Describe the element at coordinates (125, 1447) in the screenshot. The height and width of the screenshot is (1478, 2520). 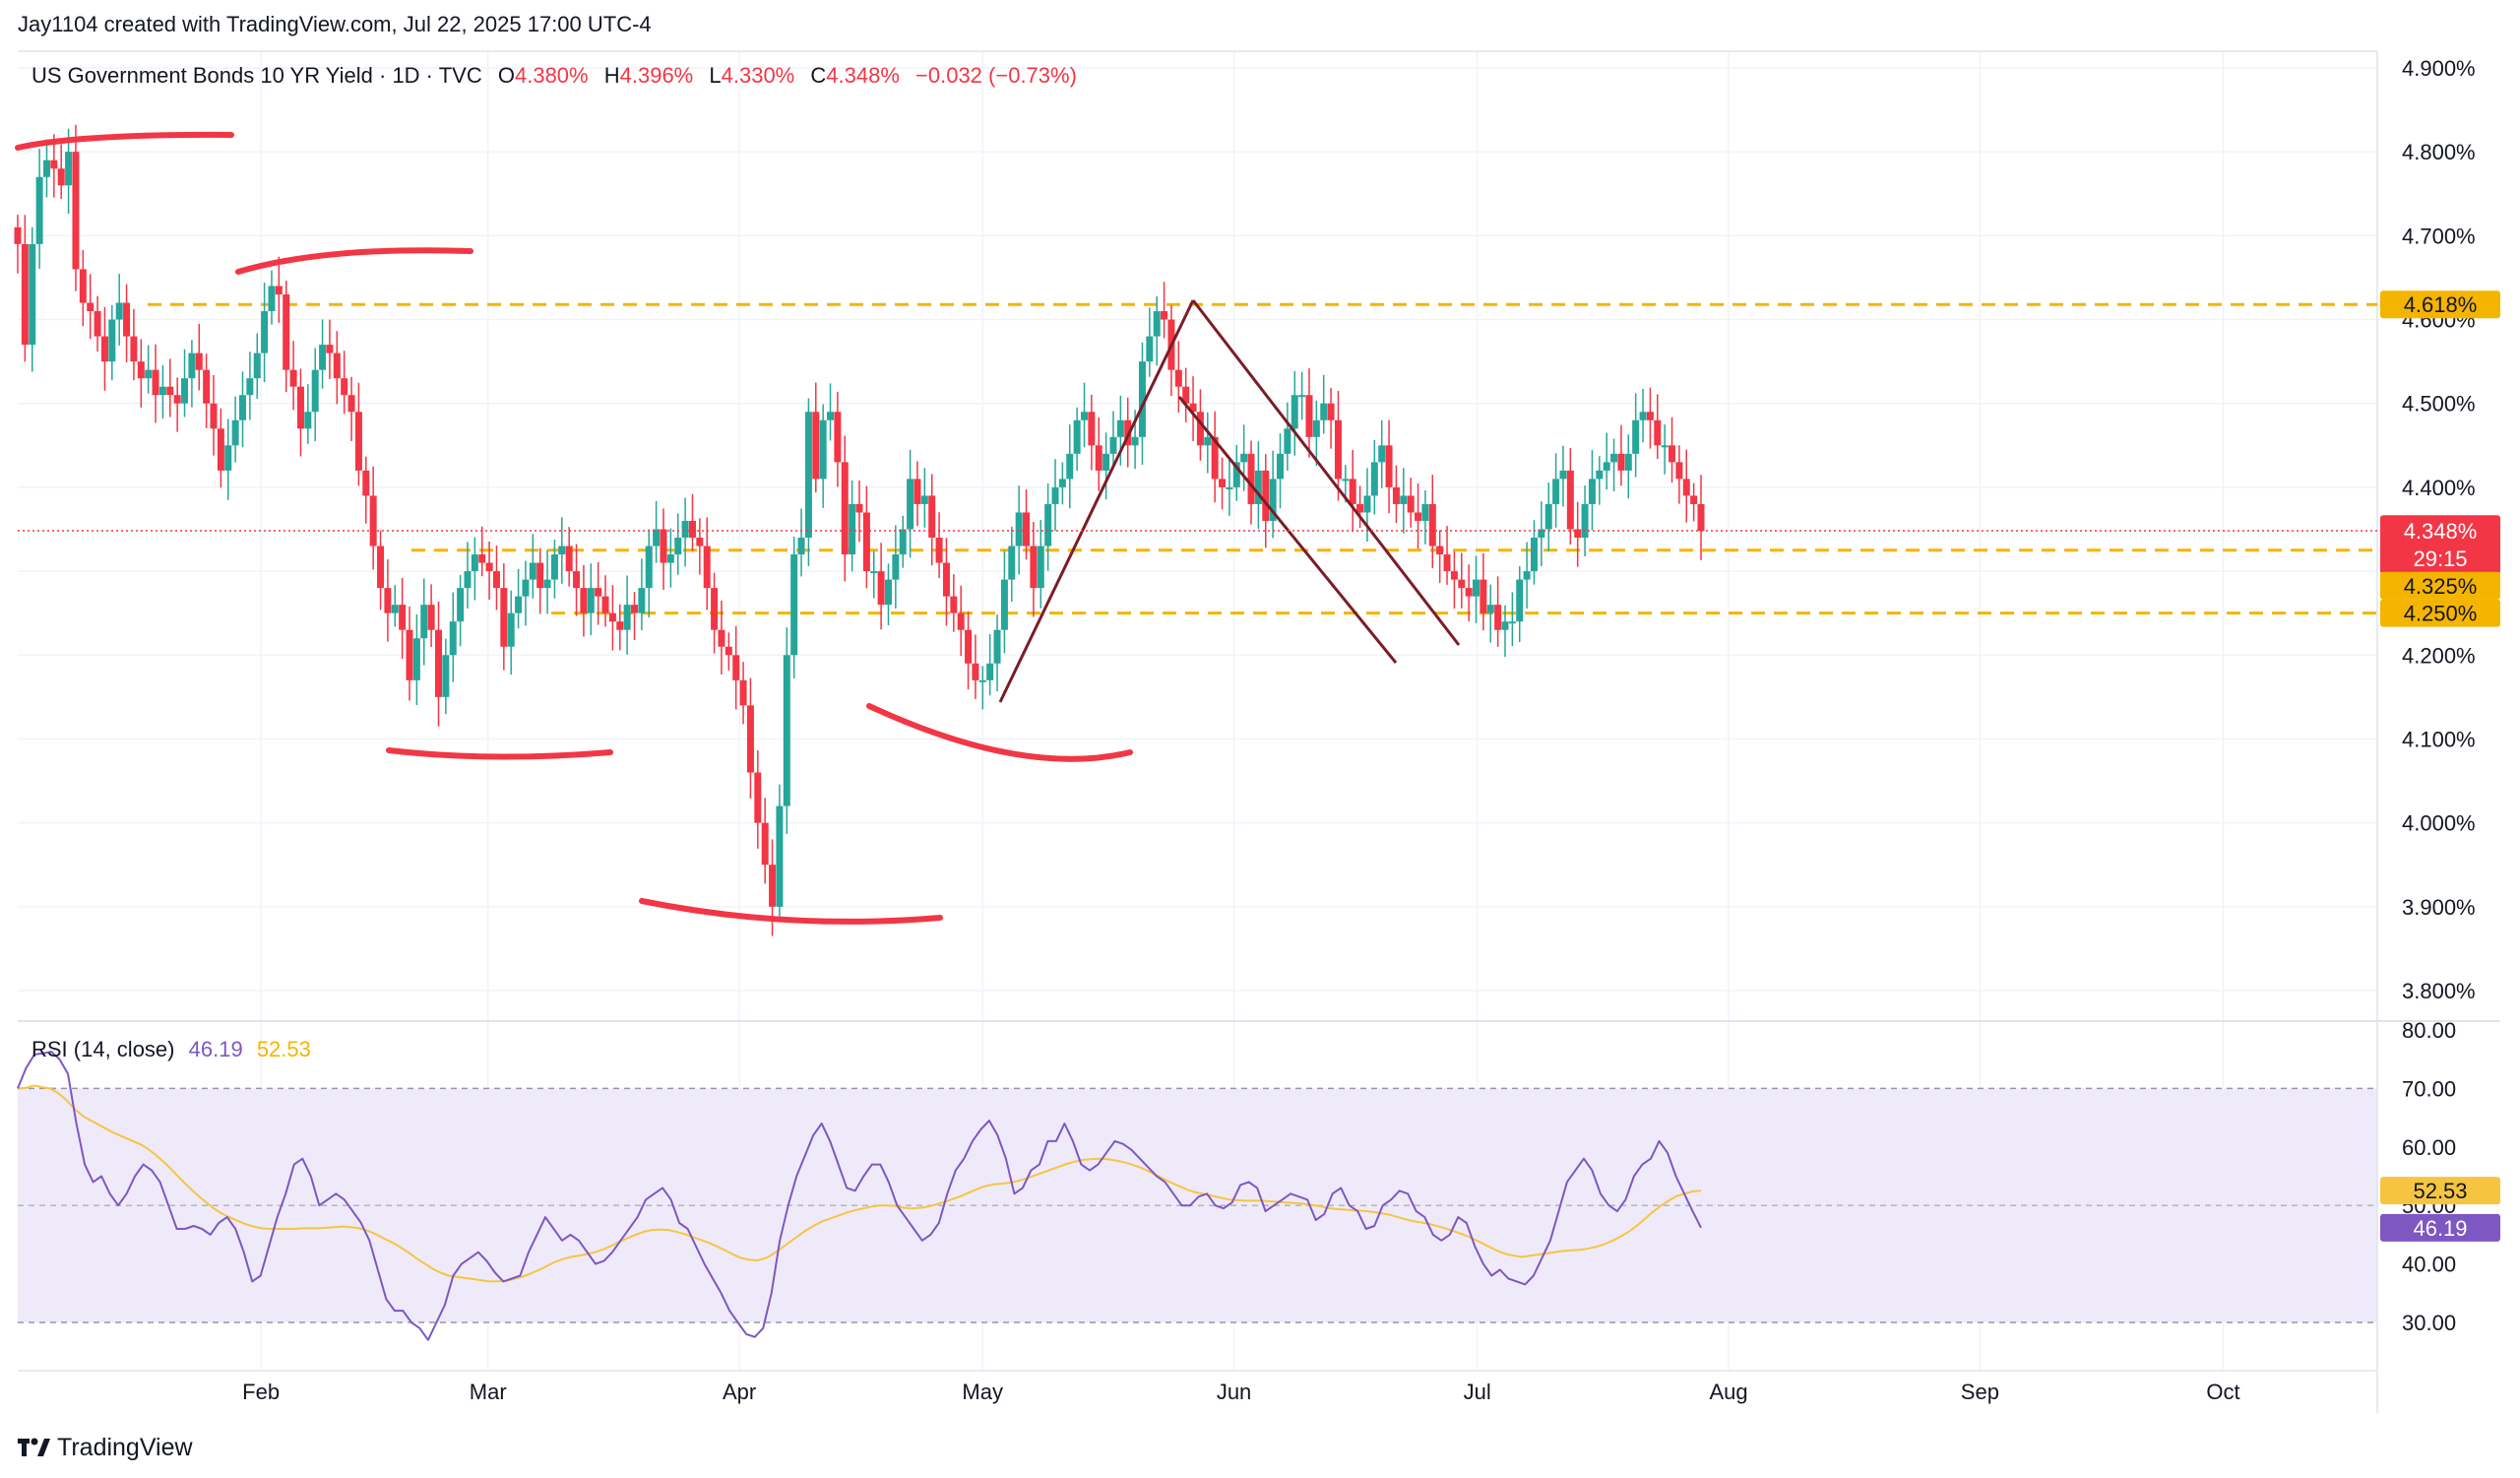
I see `tradingview-logo-text: TradingView` at that location.